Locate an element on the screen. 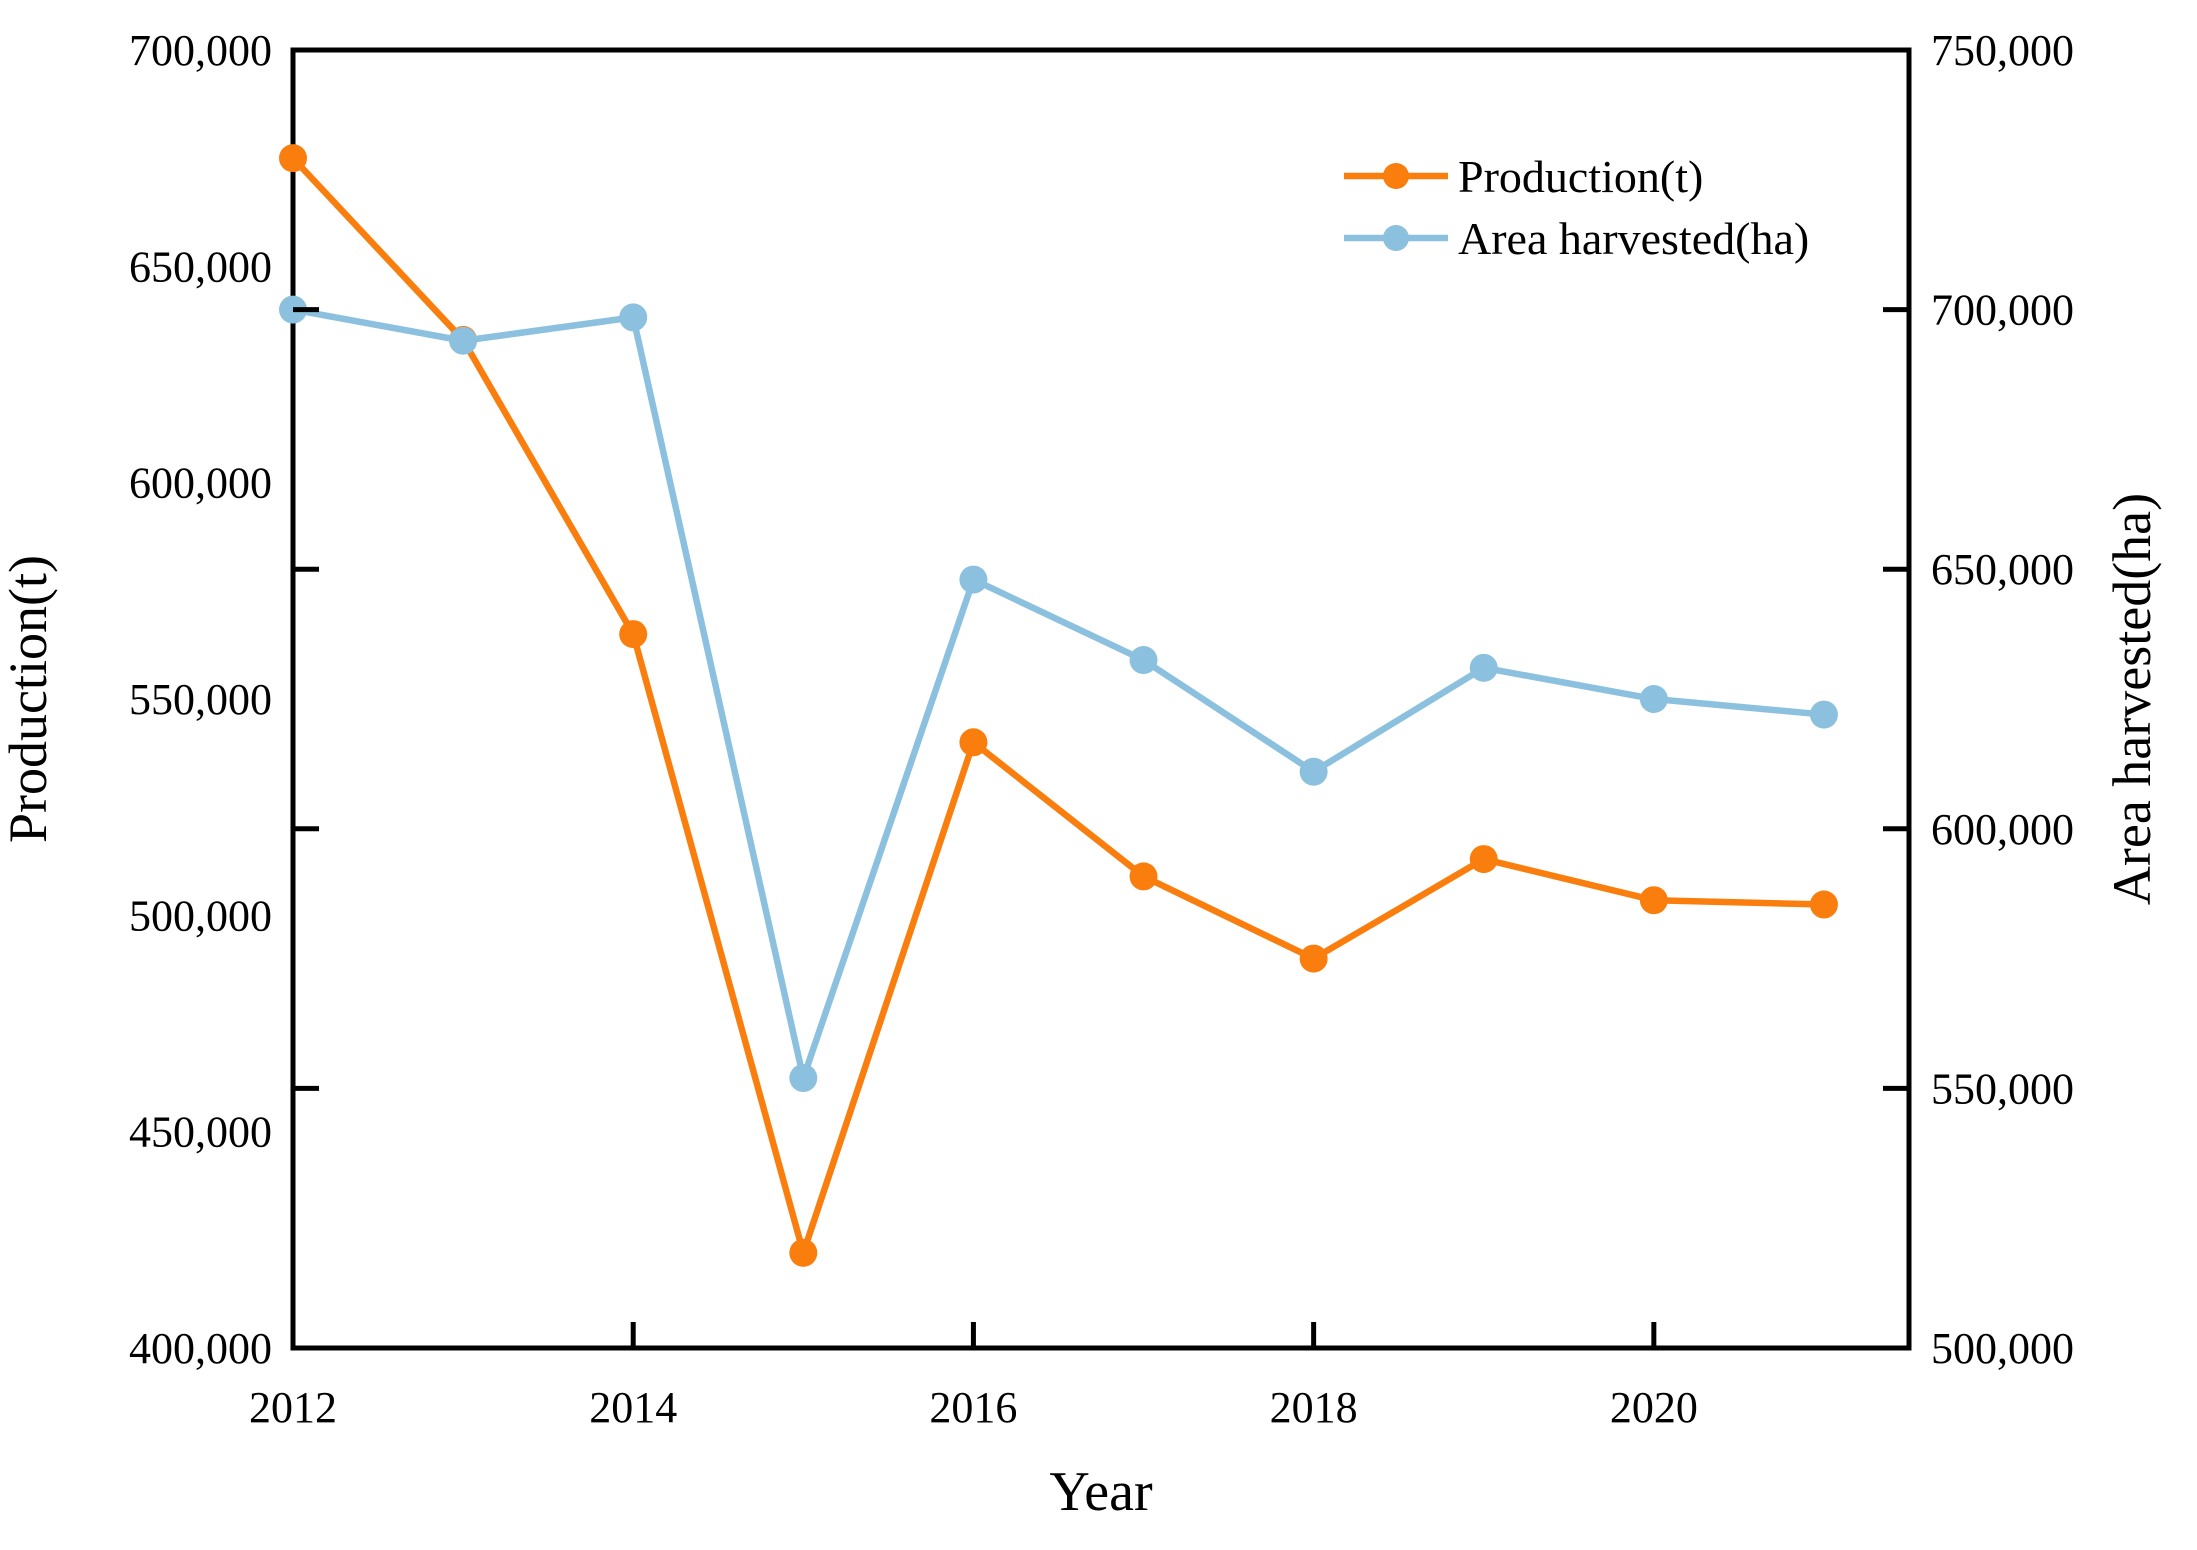  y-tick-label-right: 550,000 is located at coordinates (2002, 1088).